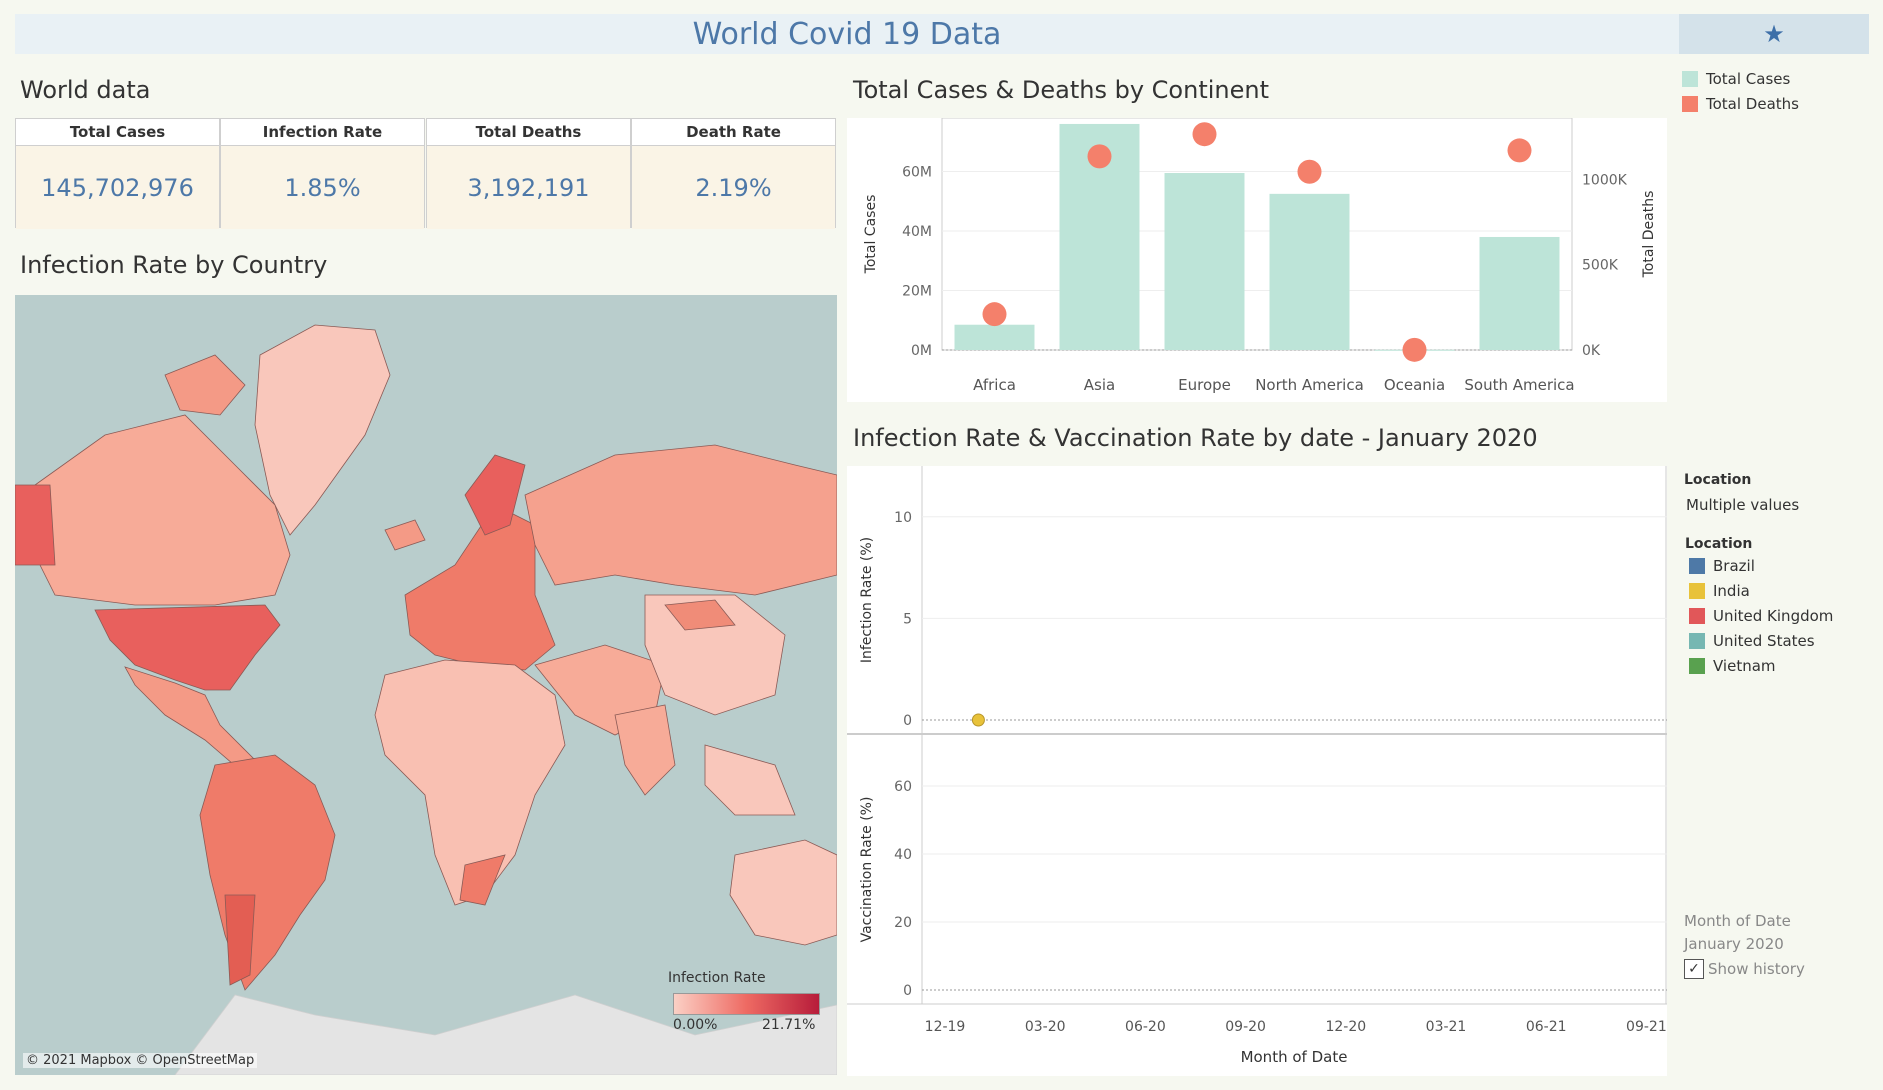 The image size is (1883, 1090). What do you see at coordinates (871, 235) in the screenshot?
I see `y-axis-label: Total Cases` at bounding box center [871, 235].